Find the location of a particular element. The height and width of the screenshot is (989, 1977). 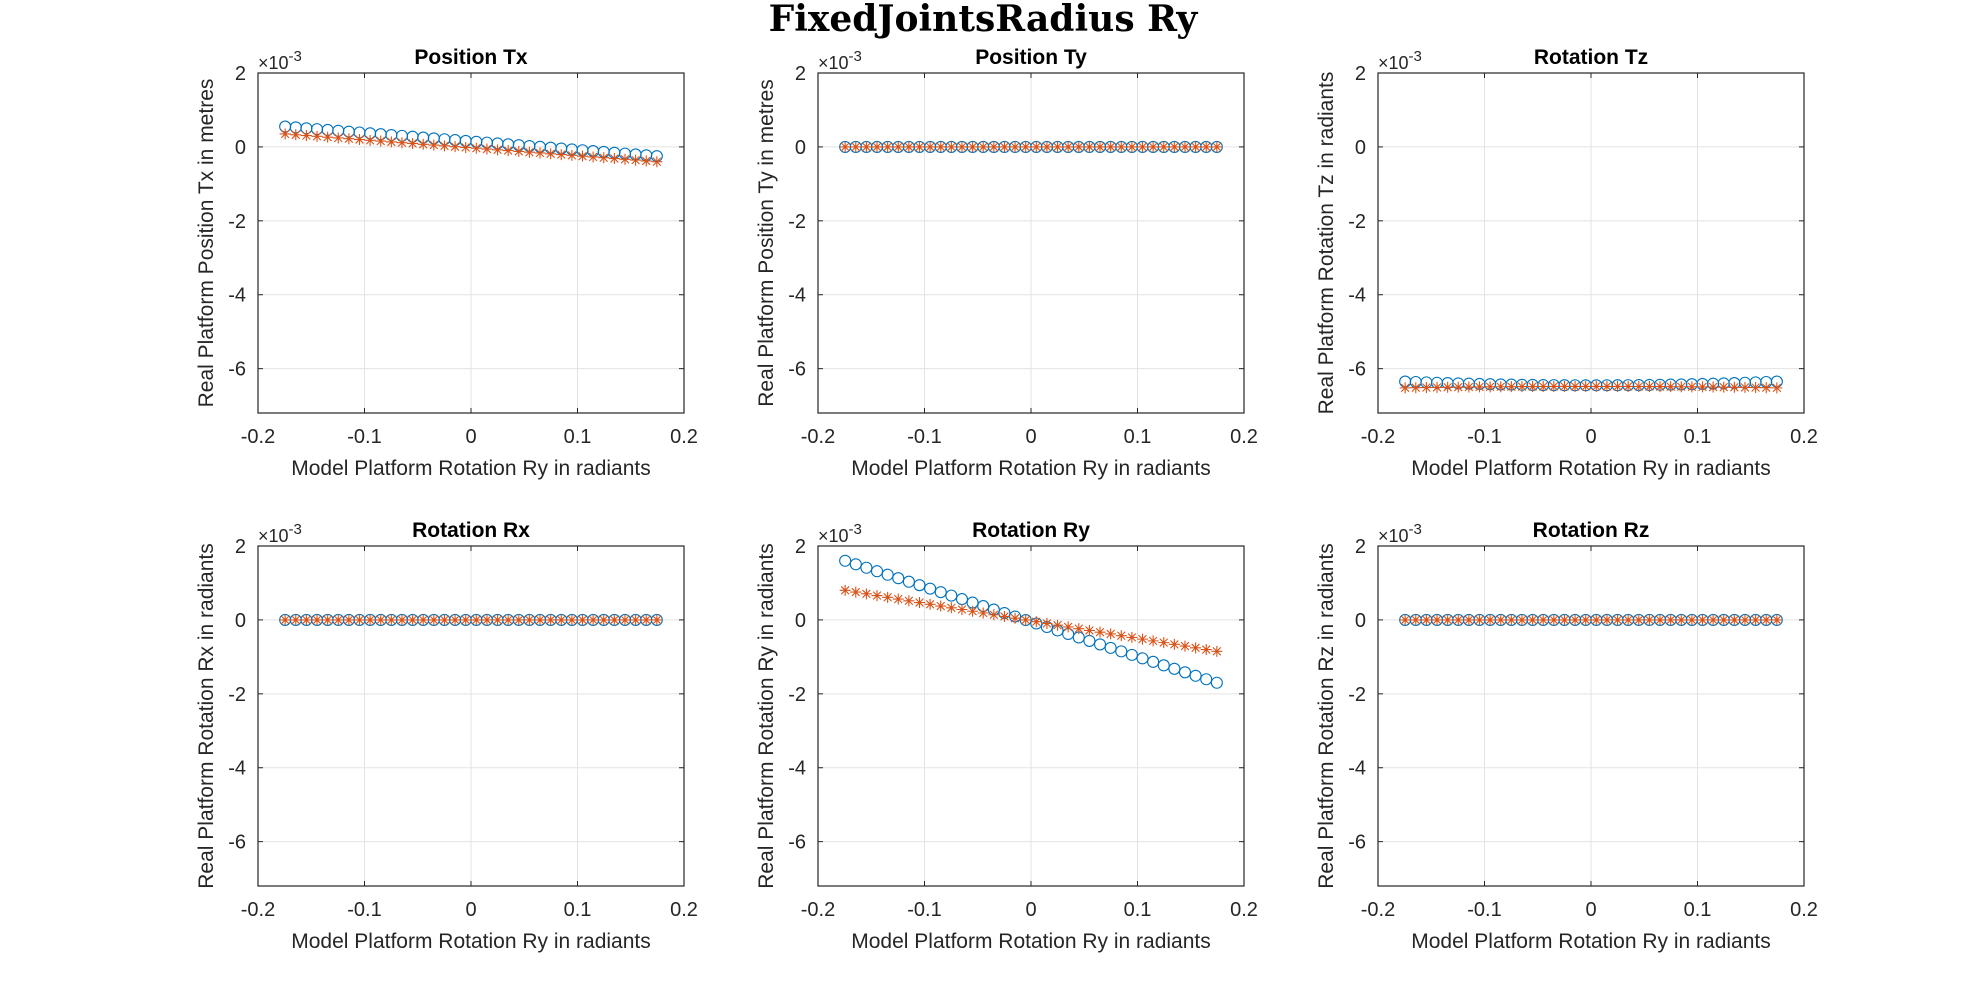

figure-title: FixedJointsRadius Ry is located at coordinates (984, 20).